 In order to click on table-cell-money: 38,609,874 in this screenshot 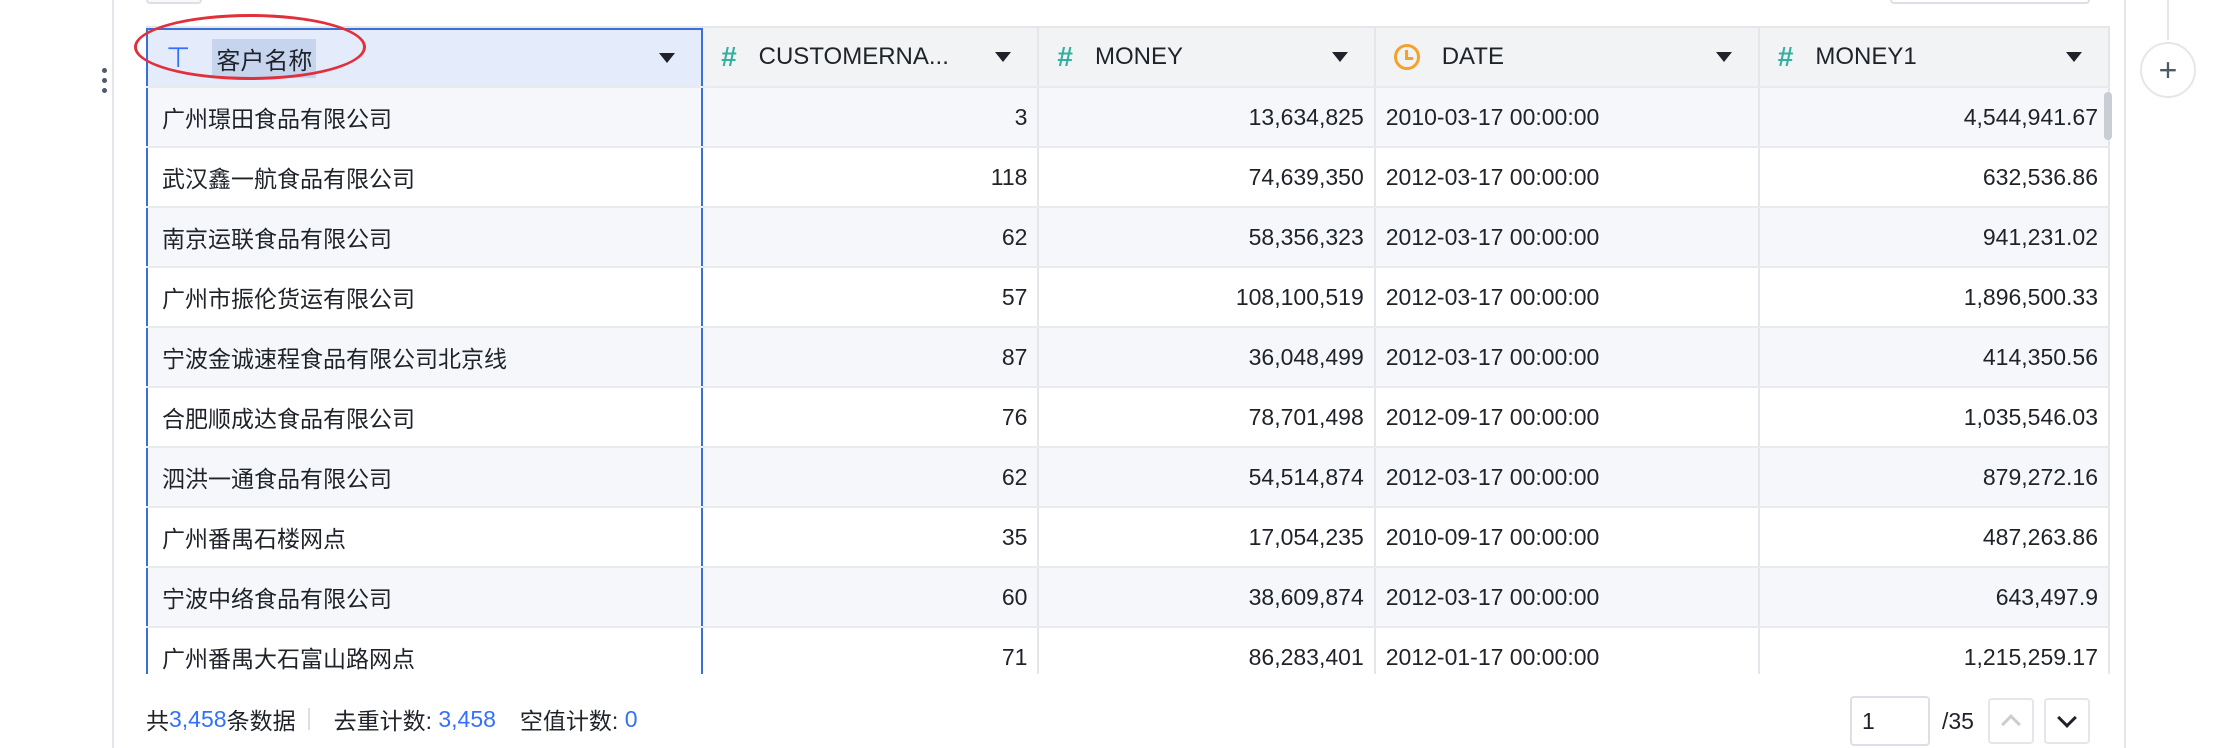, I will do `click(1207, 597)`.